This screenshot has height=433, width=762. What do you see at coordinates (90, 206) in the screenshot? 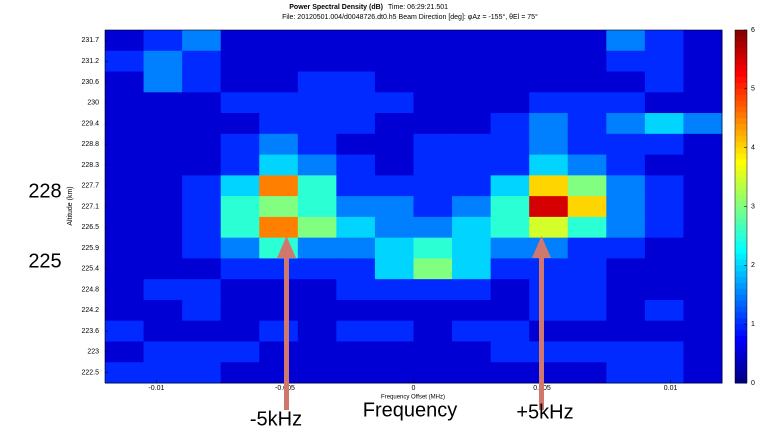
I see `y-tick-label: 227.1` at bounding box center [90, 206].